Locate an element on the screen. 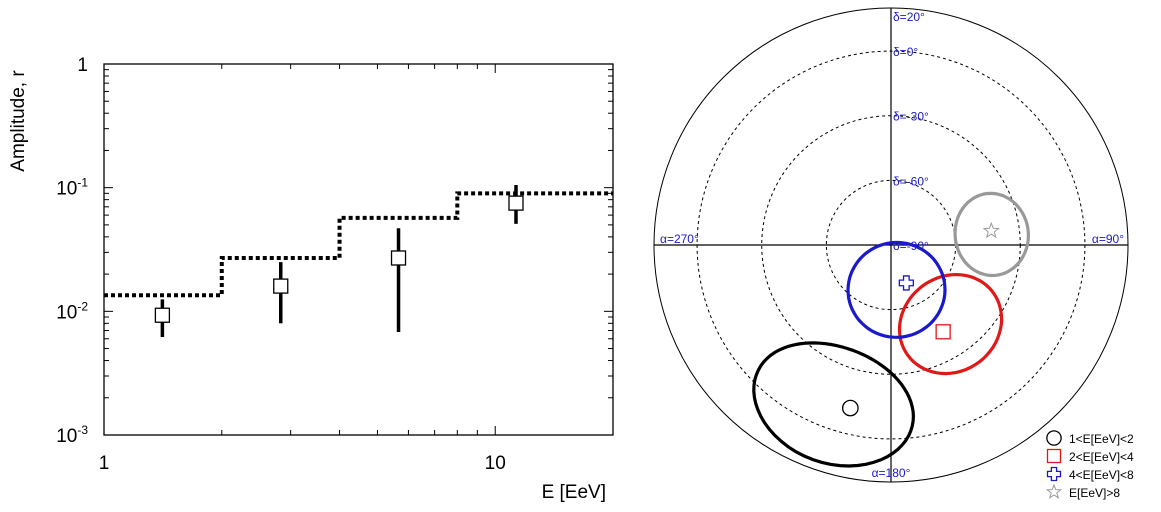 This screenshot has height=512, width=1161. legend-marker-circle is located at coordinates (1054, 438).